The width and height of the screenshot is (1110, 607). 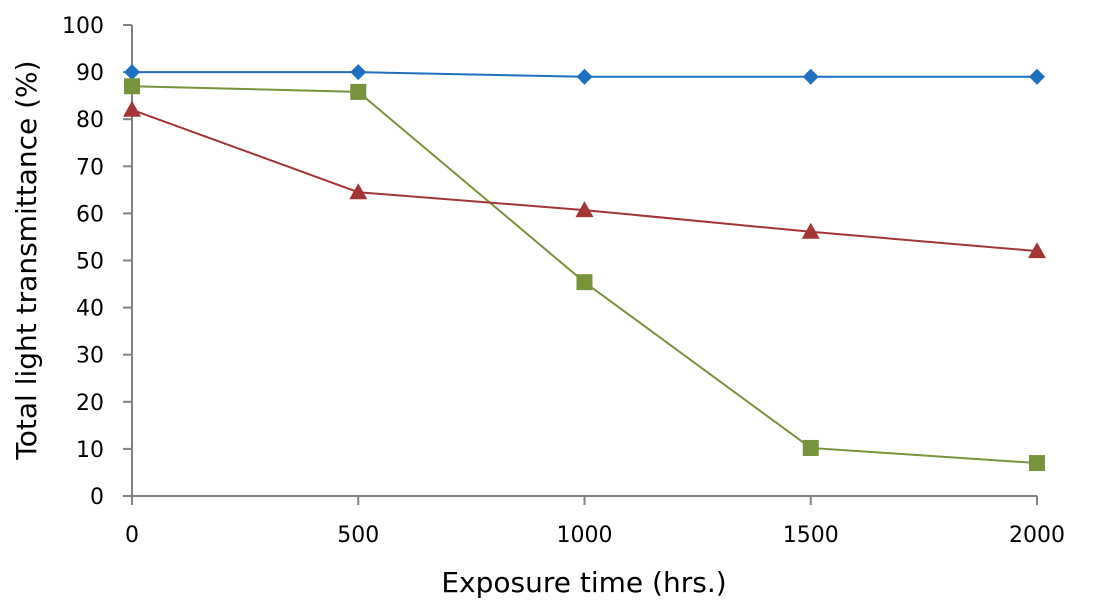 I want to click on x-axis-label: Exposure time (hrs.), so click(x=583, y=582).